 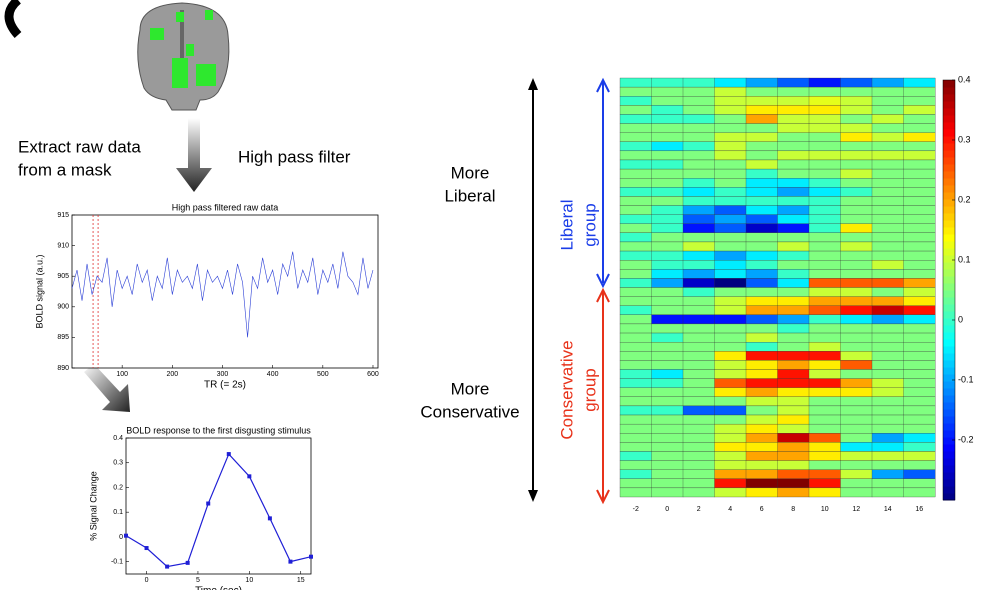 What do you see at coordinates (949, 290) in the screenshot?
I see `colorbar-frame` at bounding box center [949, 290].